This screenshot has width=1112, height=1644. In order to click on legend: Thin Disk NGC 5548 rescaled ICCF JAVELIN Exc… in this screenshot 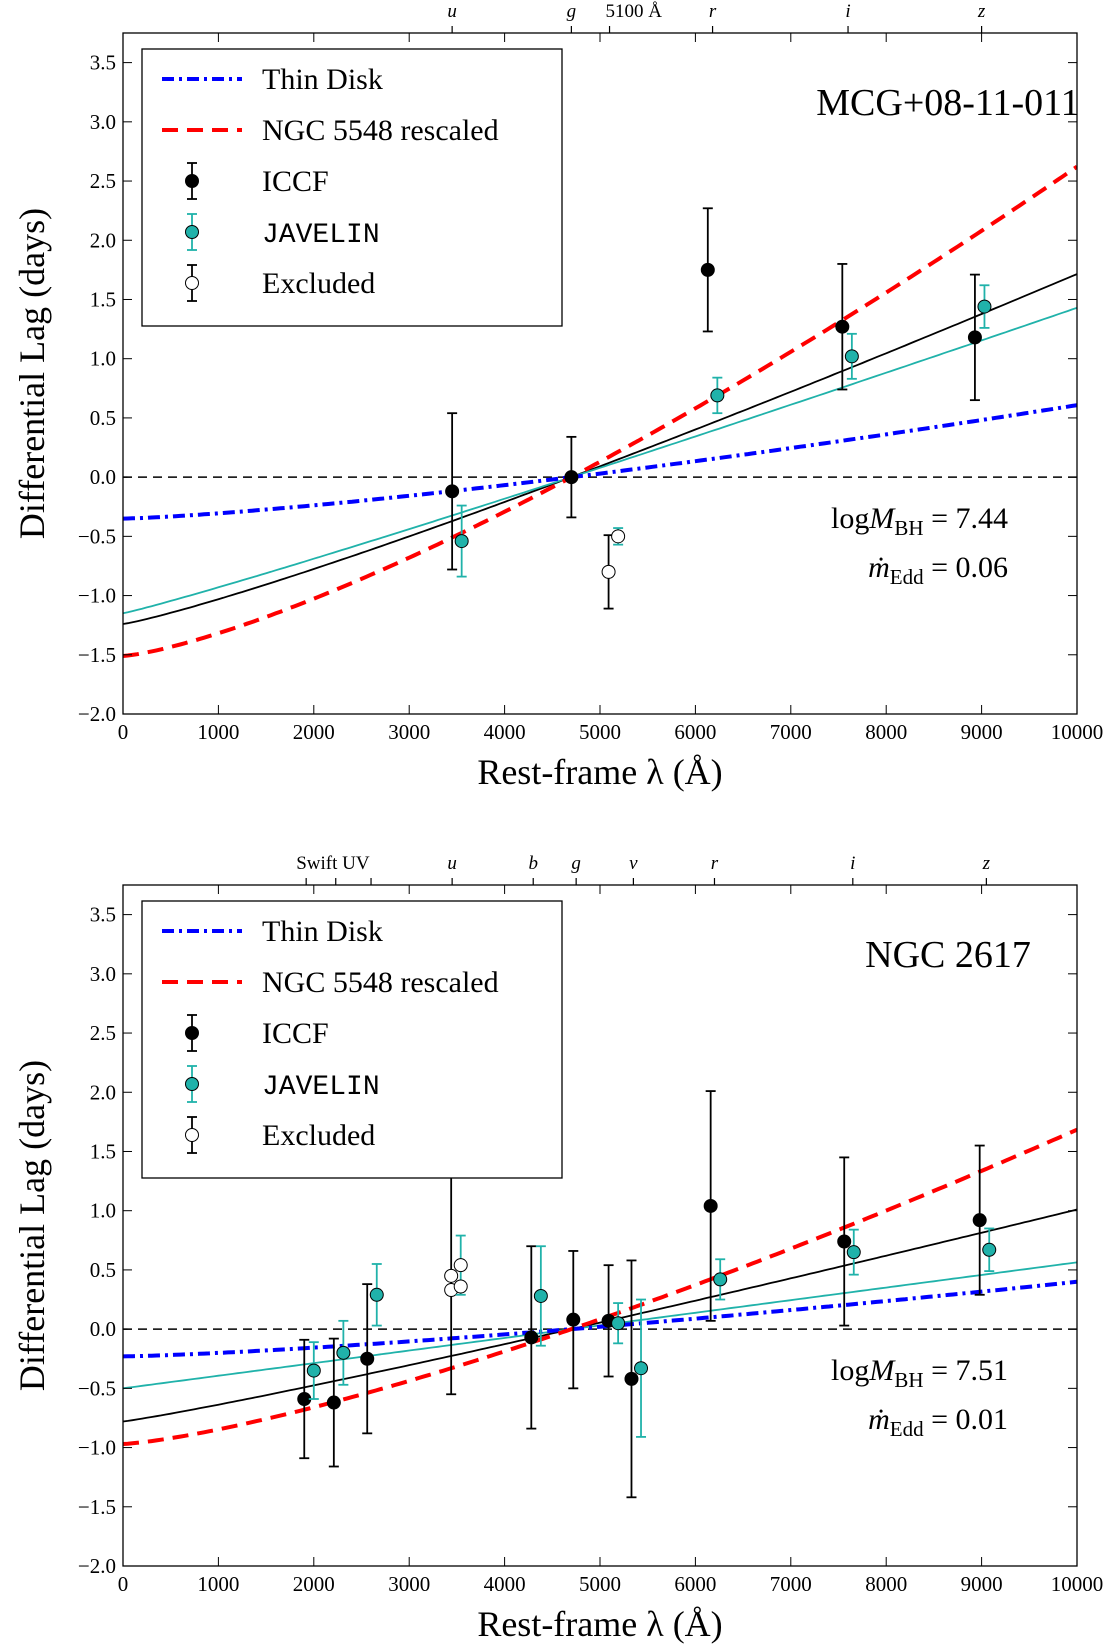, I will do `click(352, 1039)`.